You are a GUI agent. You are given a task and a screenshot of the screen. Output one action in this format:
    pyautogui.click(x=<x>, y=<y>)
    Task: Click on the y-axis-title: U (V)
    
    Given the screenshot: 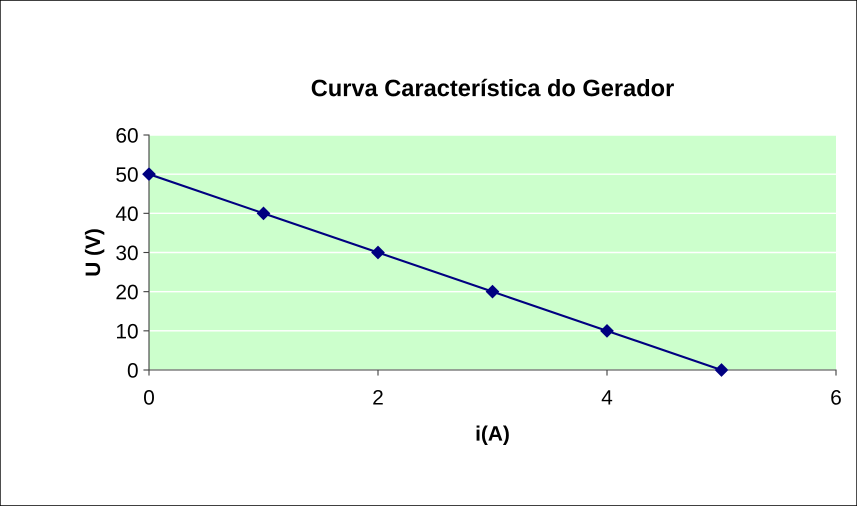 What is the action you would take?
    pyautogui.click(x=94, y=252)
    